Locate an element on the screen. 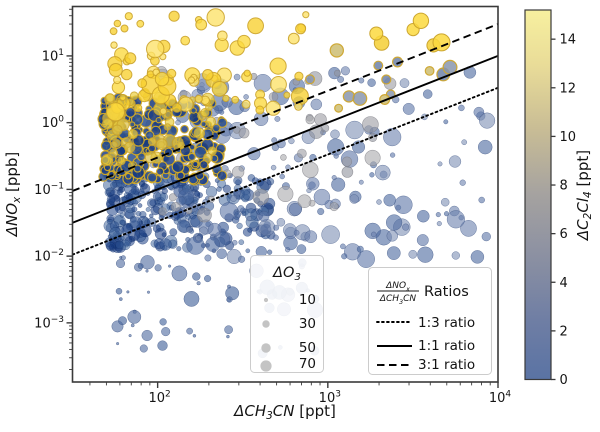 Image resolution: width=600 pixels, height=432 pixels. ratio-legend-fraction-numerator: ΔNOx is located at coordinates (397, 287).